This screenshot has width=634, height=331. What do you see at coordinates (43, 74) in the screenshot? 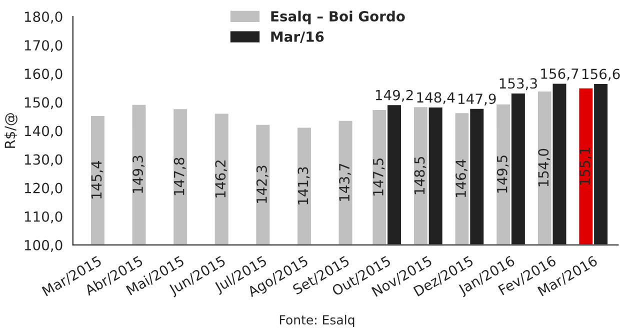
I see `y-tick-label: 160,0` at bounding box center [43, 74].